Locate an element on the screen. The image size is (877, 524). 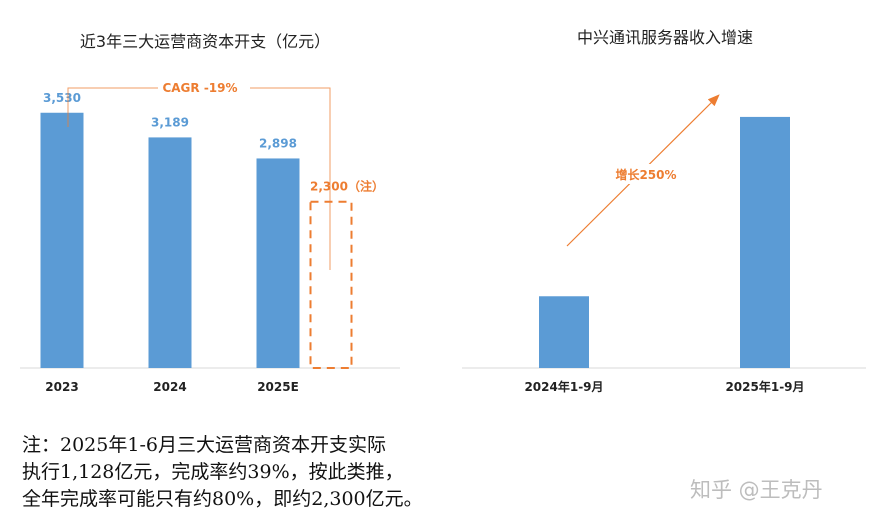
x-tick-label: 2024 is located at coordinates (169, 387).